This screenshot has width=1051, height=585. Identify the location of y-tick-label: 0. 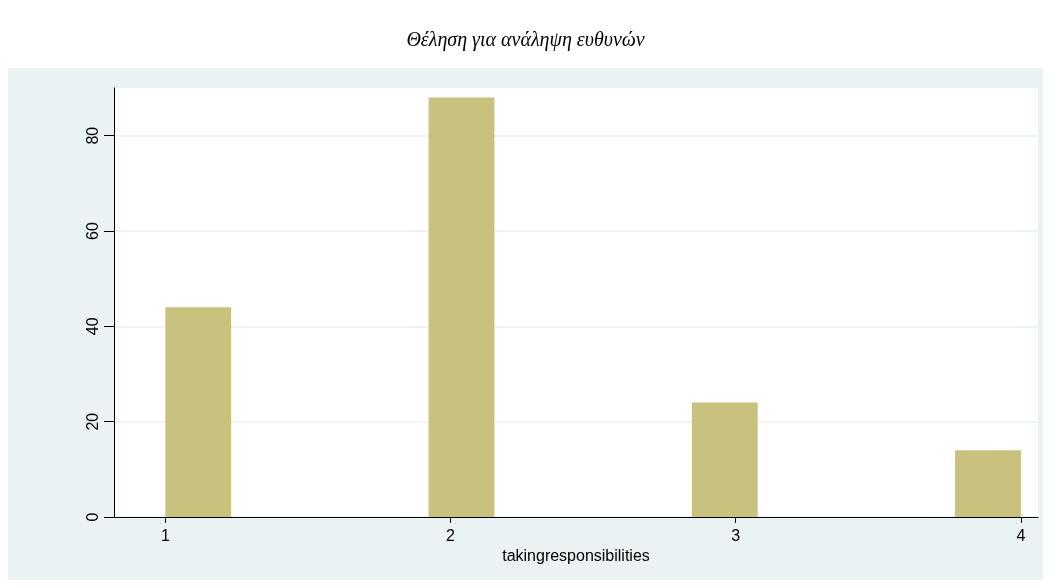
(92, 517).